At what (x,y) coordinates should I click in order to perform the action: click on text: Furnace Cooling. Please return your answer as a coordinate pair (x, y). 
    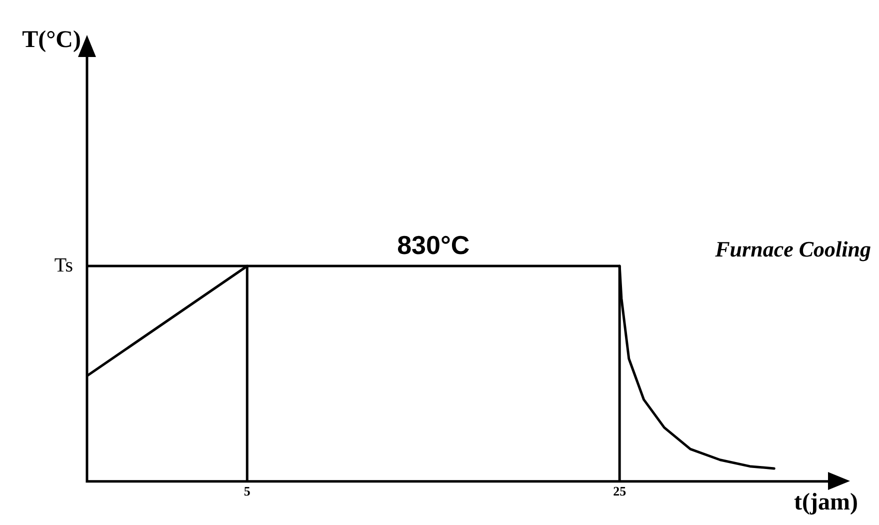
    Looking at the image, I should click on (792, 249).